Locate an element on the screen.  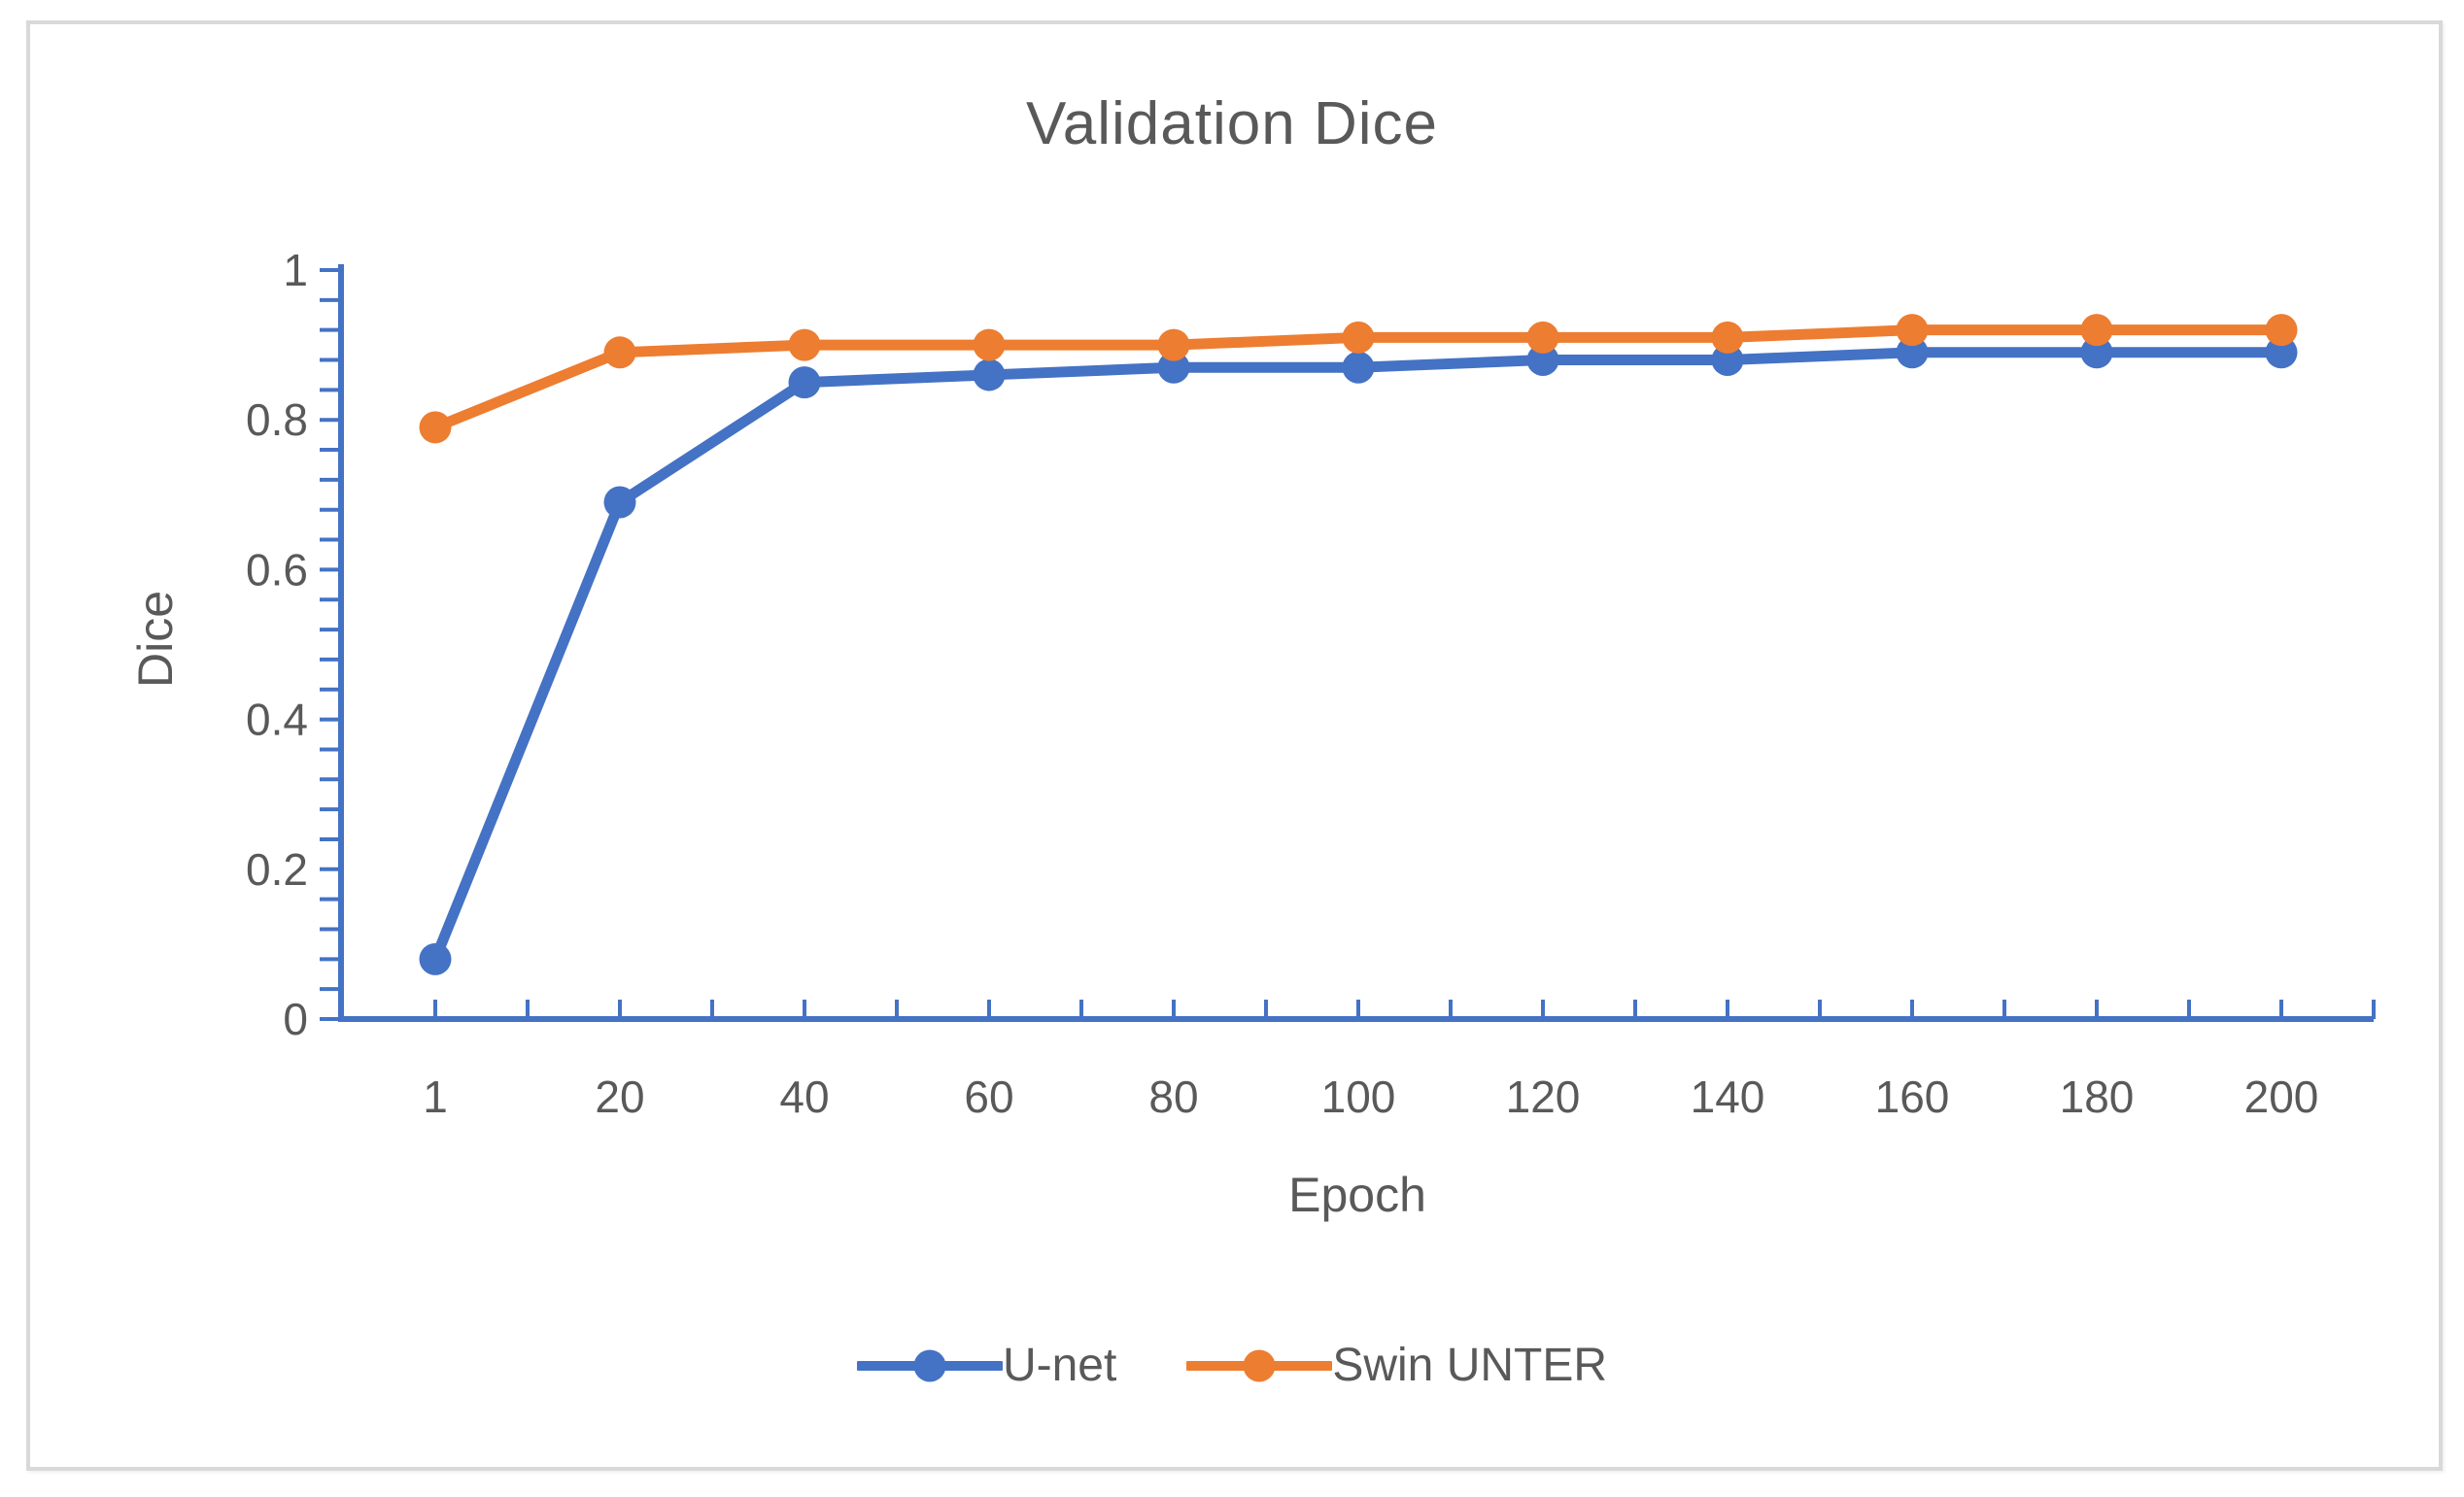
legend-item-swin-unter: Swin UNTER is located at coordinates (1396, 1366).